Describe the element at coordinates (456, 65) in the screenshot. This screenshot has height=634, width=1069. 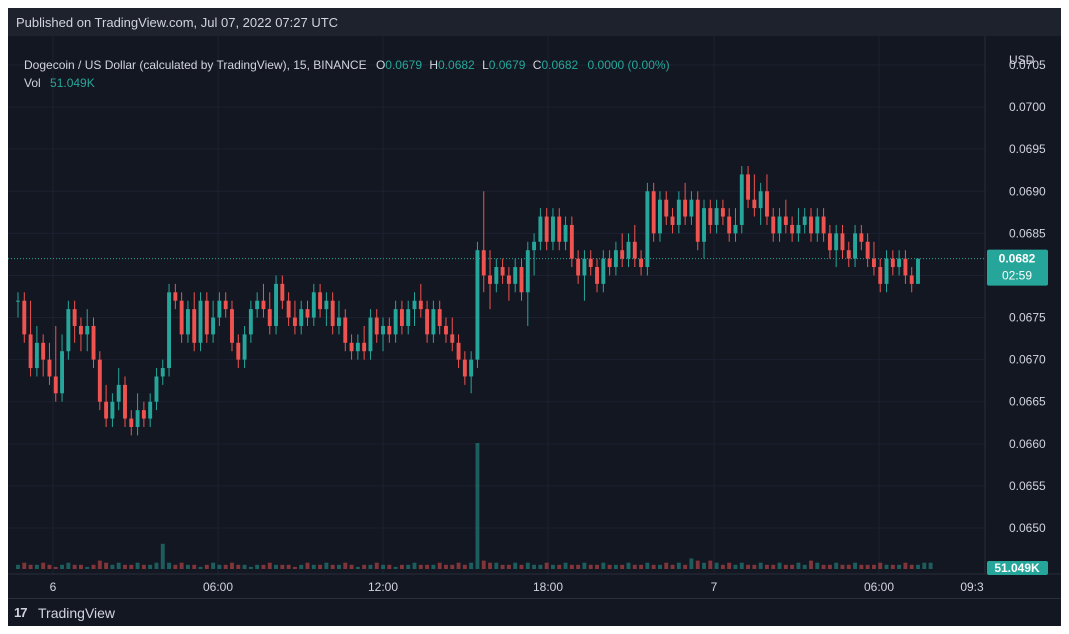
I see `legend-h-value: 0.0682` at that location.